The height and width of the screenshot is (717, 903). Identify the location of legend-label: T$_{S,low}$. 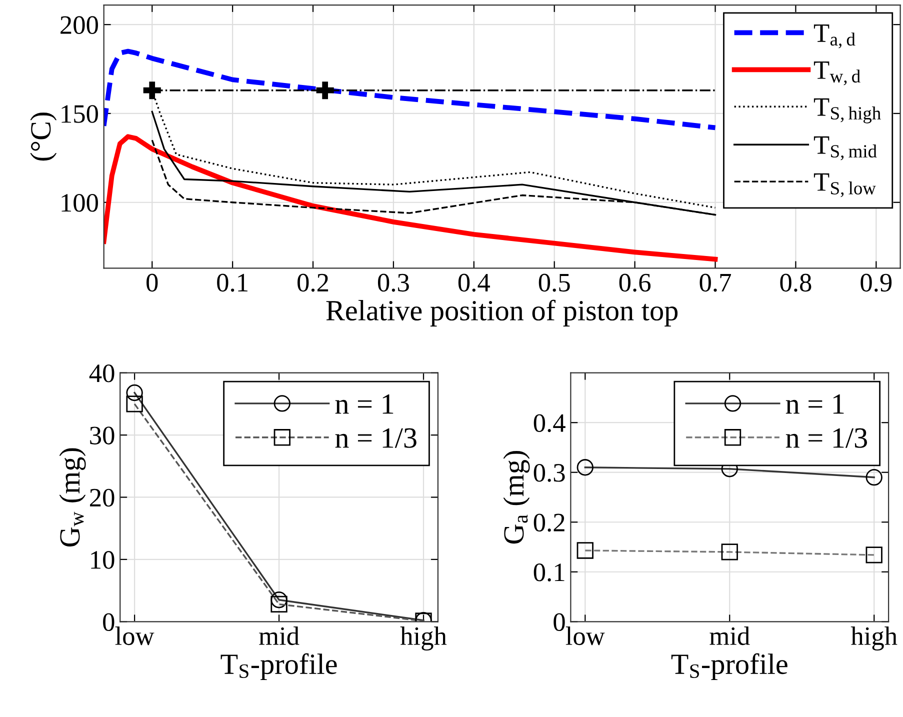
(845, 185).